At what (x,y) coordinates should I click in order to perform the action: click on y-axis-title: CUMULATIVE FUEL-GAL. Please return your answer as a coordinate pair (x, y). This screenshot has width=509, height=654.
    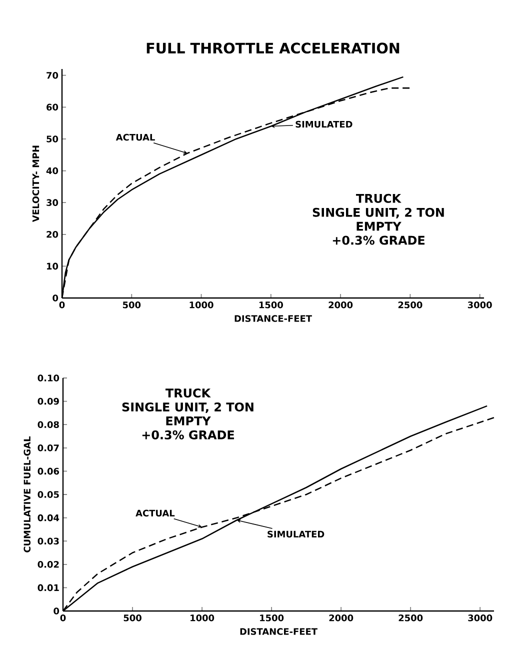
    Looking at the image, I should click on (27, 494).